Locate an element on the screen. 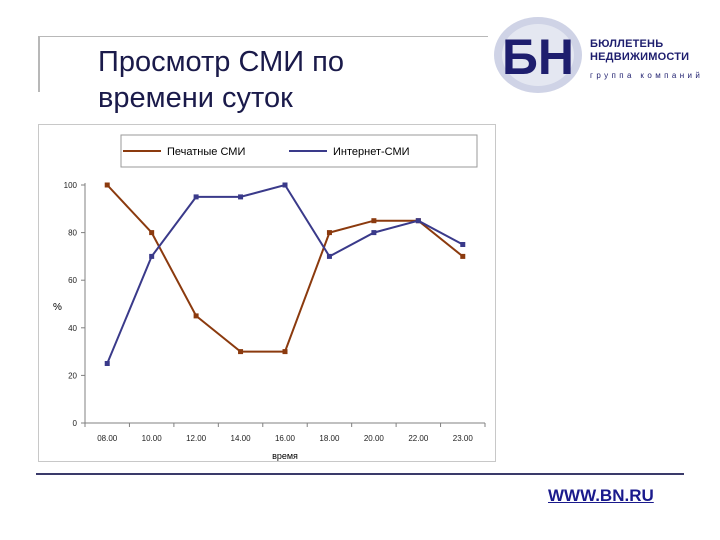  x-tick-label-4: 16.00 is located at coordinates (285, 438).